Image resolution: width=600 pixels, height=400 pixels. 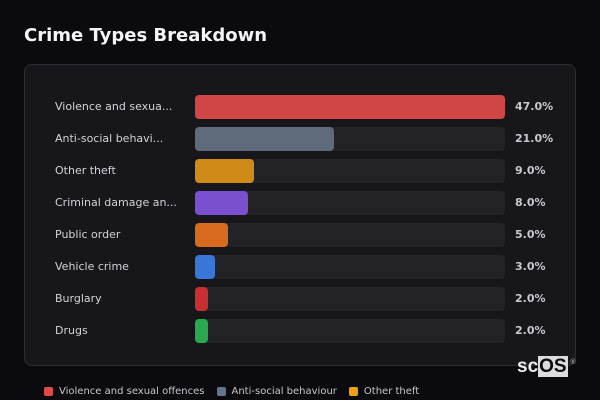 What do you see at coordinates (146, 35) in the screenshot?
I see `chart-title: Crime Types Breakdown` at bounding box center [146, 35].